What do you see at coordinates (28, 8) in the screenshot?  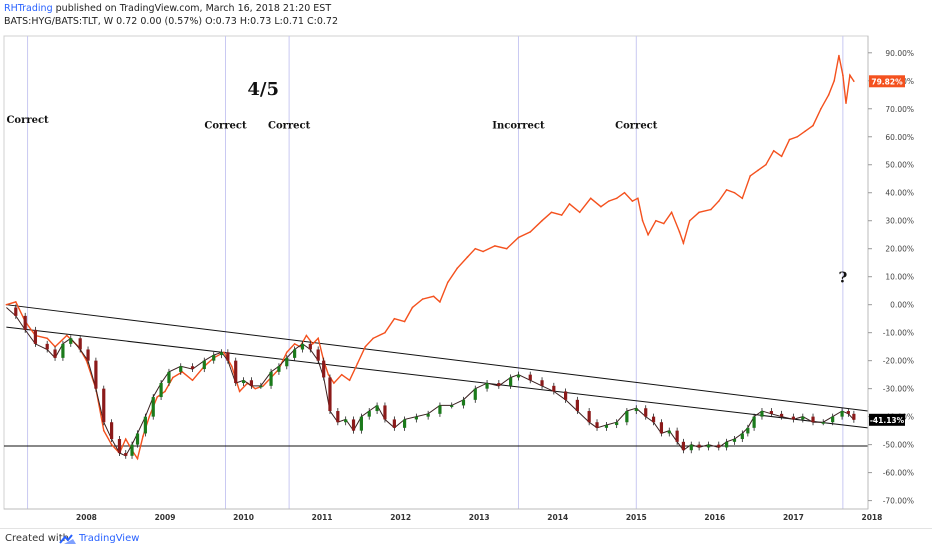 I see `publisher-link: RHTrading` at bounding box center [28, 8].